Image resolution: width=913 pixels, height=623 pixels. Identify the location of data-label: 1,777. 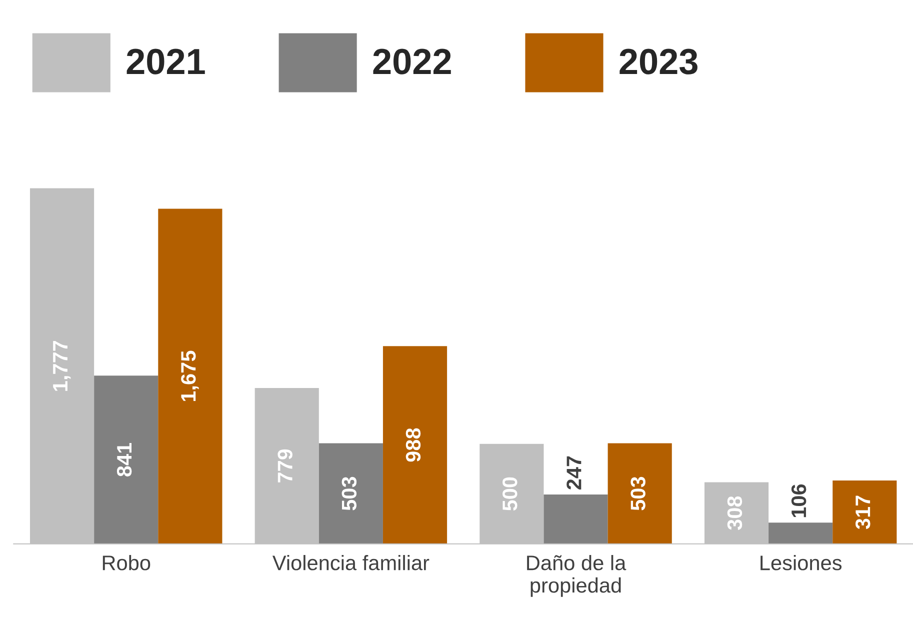
(62, 365).